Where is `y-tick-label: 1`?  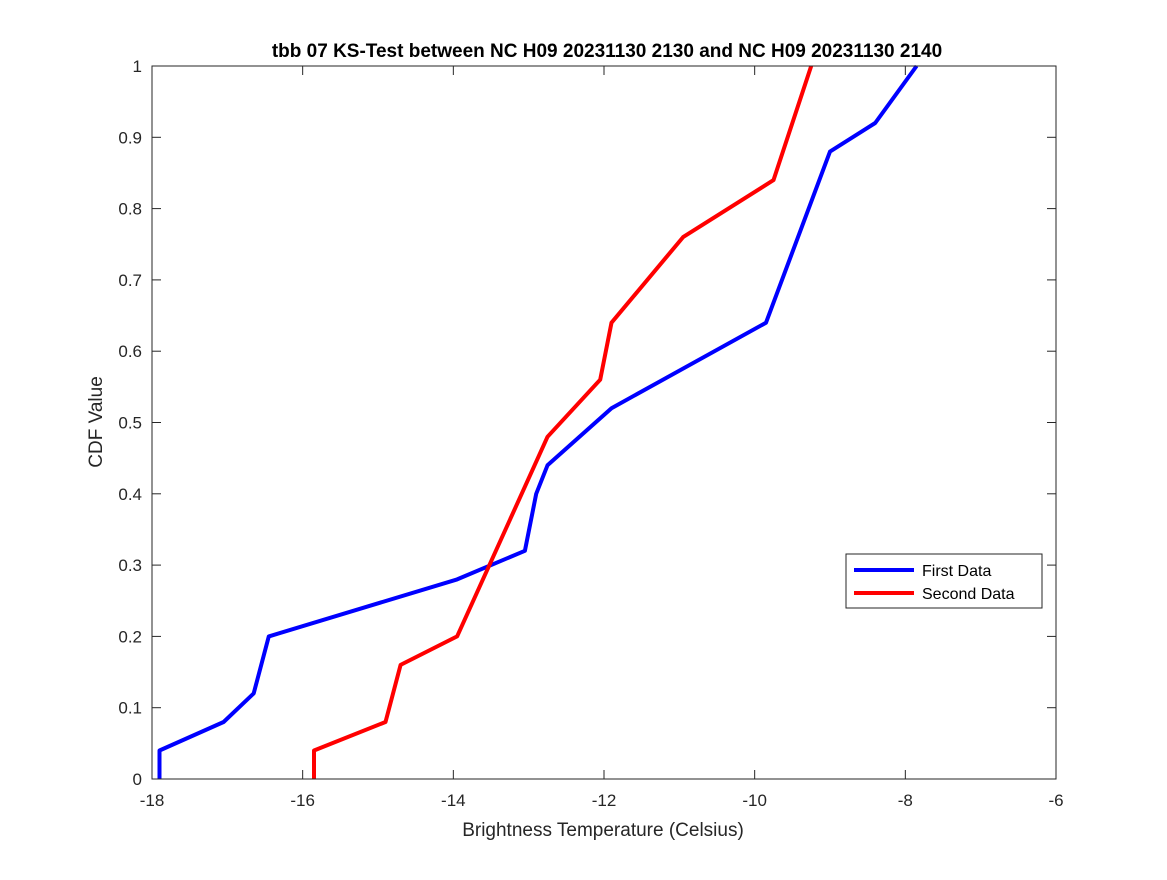 y-tick-label: 1 is located at coordinates (137, 66).